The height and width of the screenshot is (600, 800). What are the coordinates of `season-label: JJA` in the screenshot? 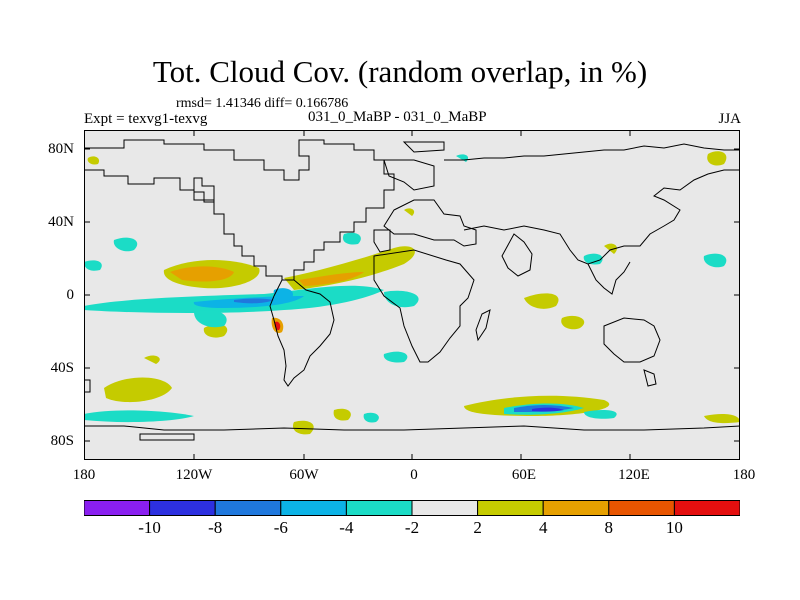 It's located at (729, 119).